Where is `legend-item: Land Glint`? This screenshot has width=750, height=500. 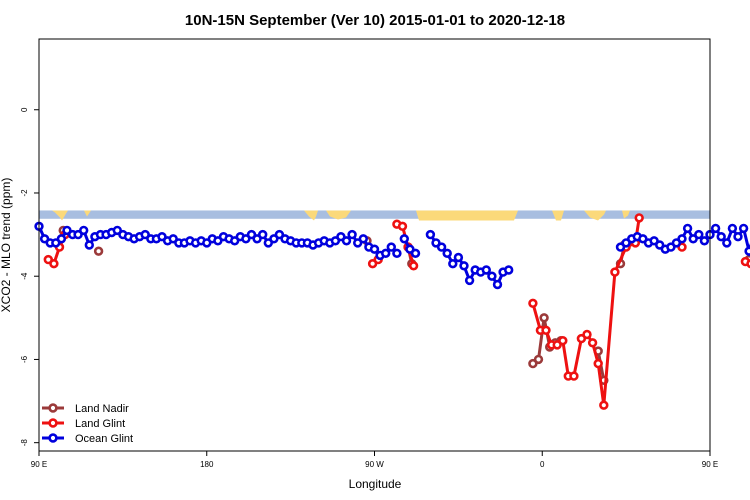
legend-item: Land Glint is located at coordinates (83, 424).